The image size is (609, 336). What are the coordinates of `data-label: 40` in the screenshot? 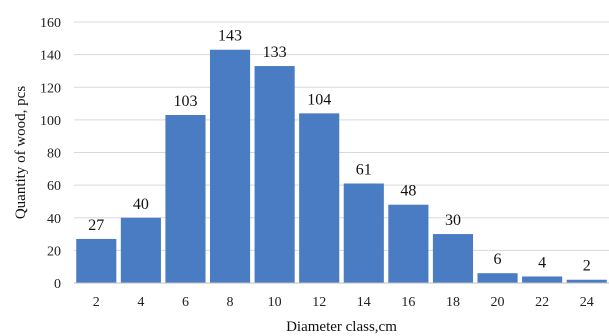 It's located at (141, 204).